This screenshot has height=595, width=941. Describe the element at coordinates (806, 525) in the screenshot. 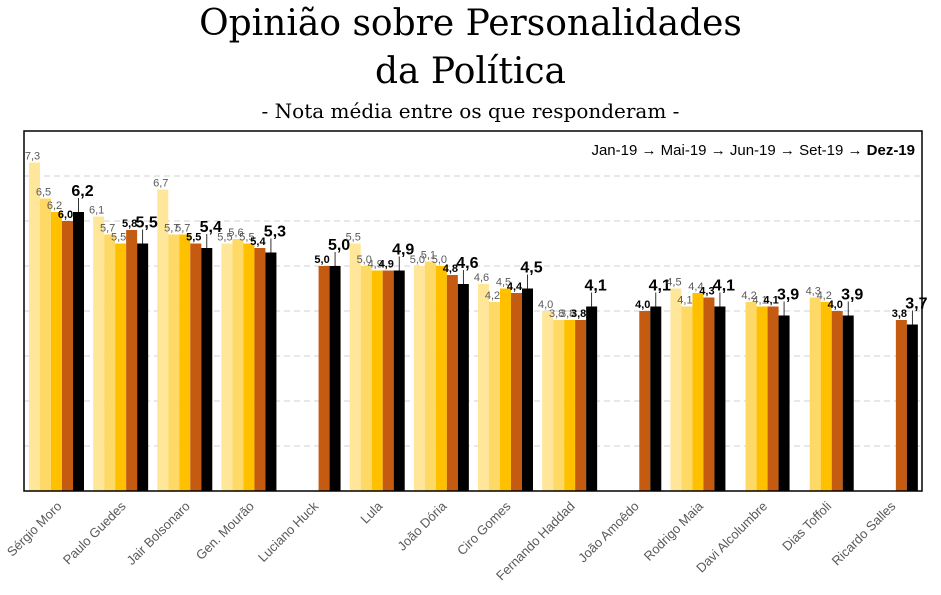

I see `x-tick-label: Dias Toffoli` at that location.